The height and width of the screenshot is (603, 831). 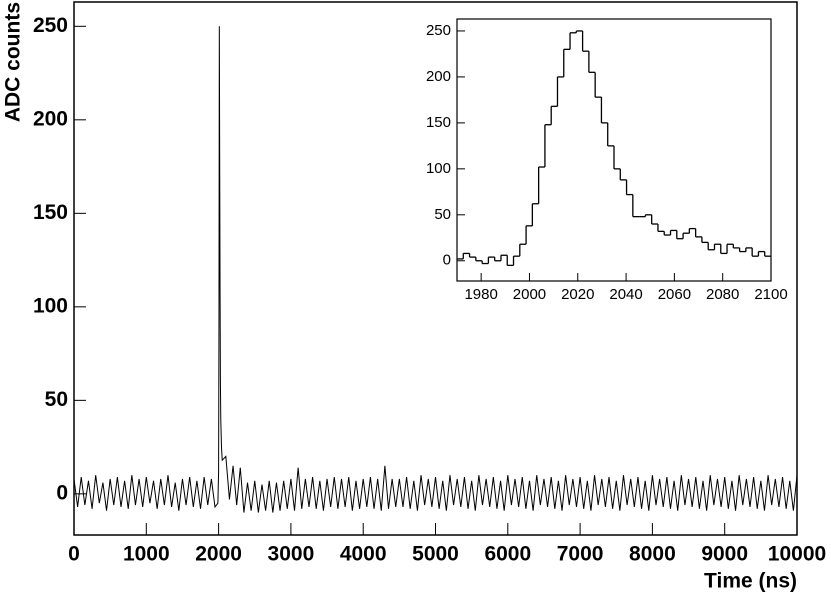 I want to click on x-tick-label: 9000, so click(x=724, y=554).